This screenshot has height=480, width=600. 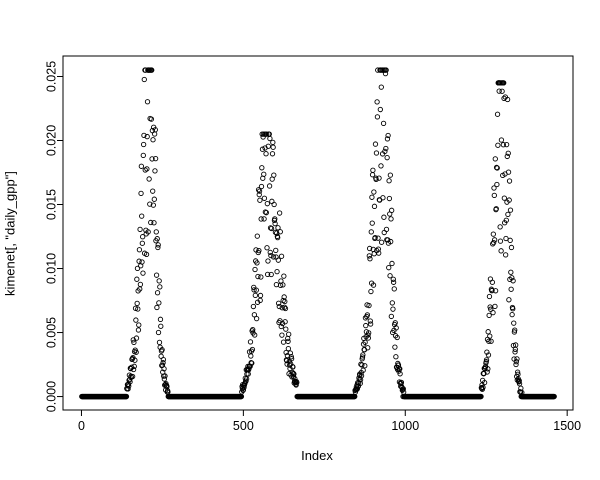 What do you see at coordinates (317, 455) in the screenshot?
I see `x-axis-label-text: Index` at bounding box center [317, 455].